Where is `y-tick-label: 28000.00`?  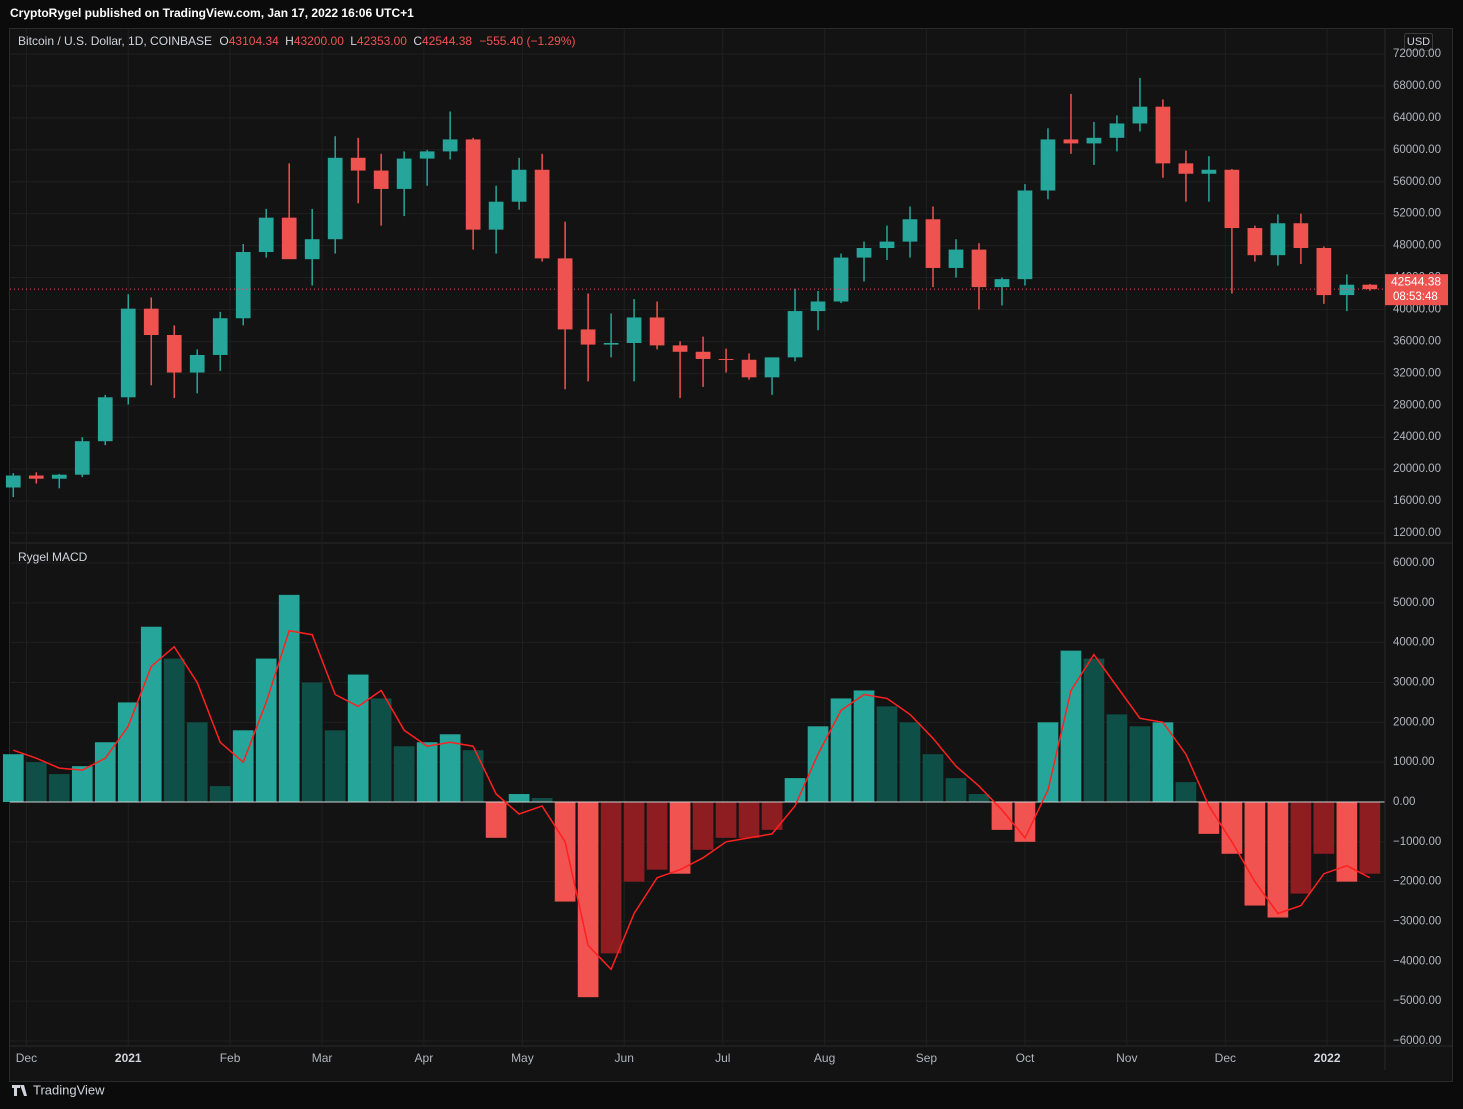
y-tick-label: 28000.00 is located at coordinates (1417, 405).